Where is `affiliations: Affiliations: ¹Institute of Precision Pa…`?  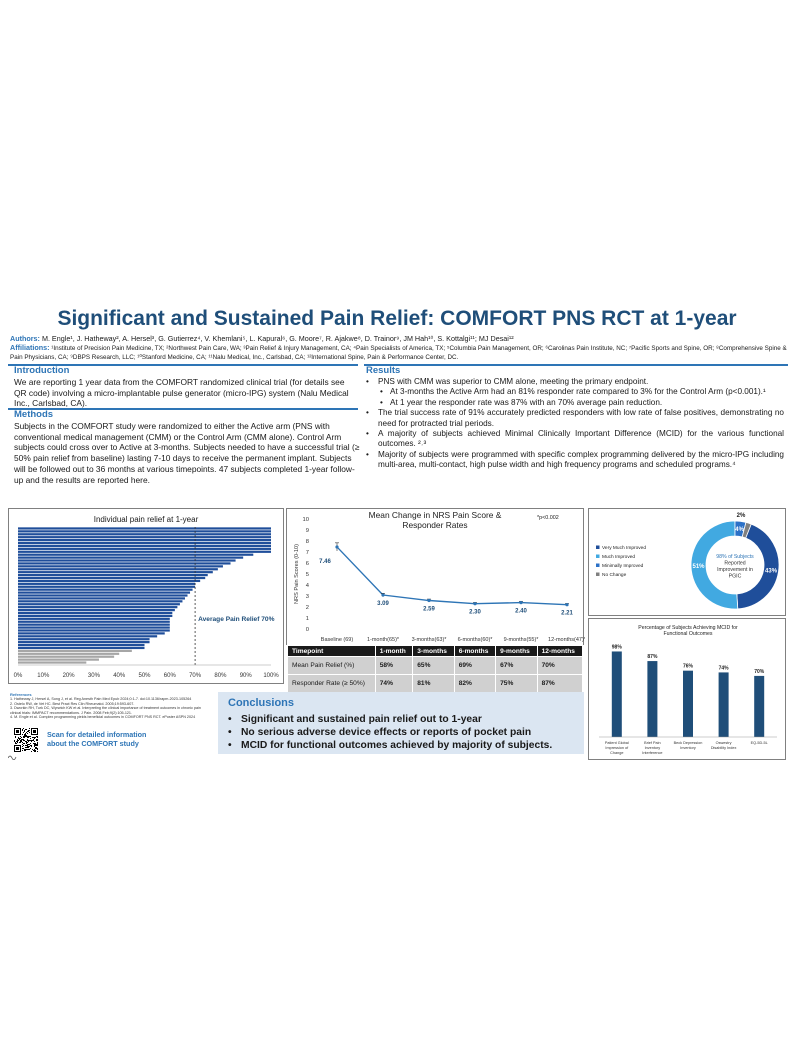 affiliations: Affiliations: ¹Institute of Precision Pa… is located at coordinates (400, 352).